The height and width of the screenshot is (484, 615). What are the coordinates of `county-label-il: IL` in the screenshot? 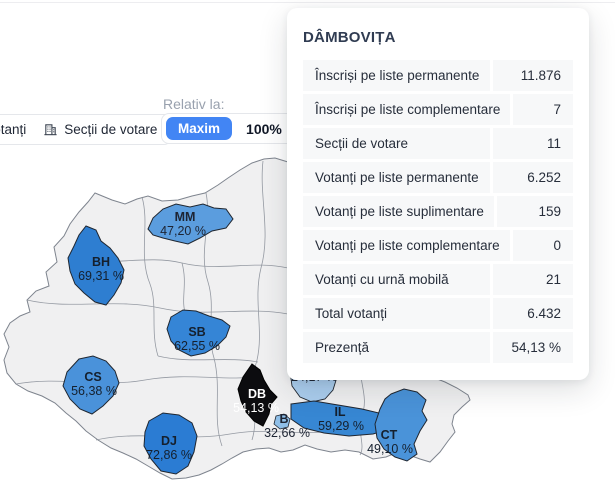 It's located at (339, 412).